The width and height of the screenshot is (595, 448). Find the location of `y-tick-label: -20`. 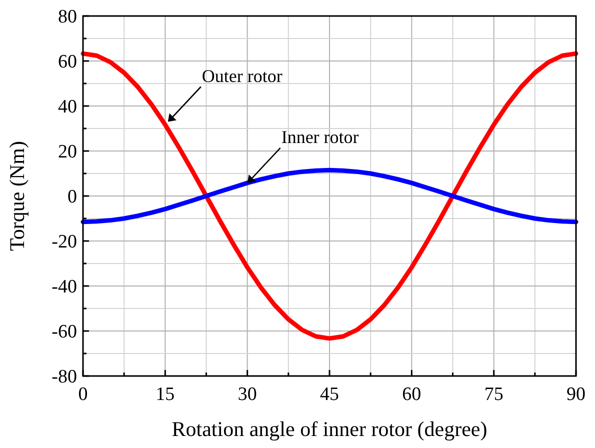

y-tick-label: -20 is located at coordinates (64, 242).